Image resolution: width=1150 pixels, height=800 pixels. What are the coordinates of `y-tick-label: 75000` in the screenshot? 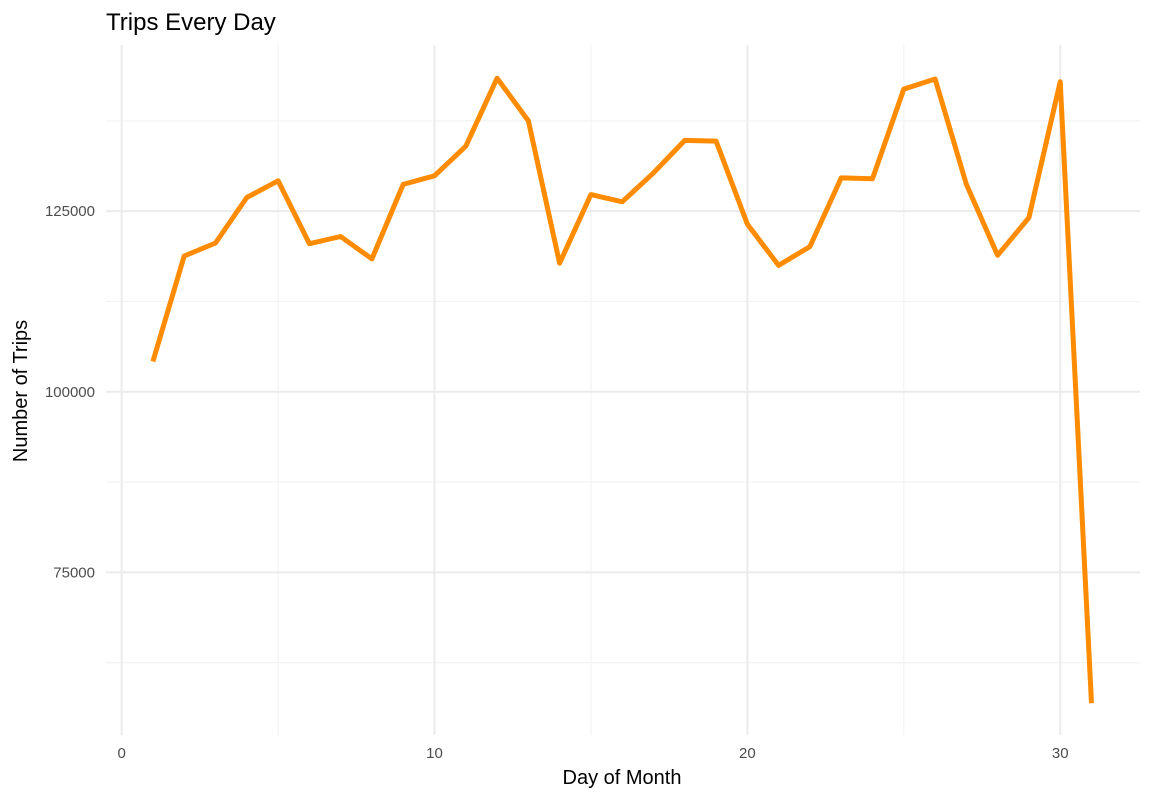 It's located at (74, 572).